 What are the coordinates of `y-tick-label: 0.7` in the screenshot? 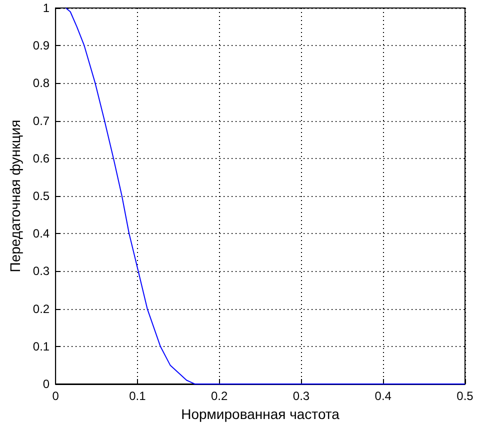 It's located at (41, 121).